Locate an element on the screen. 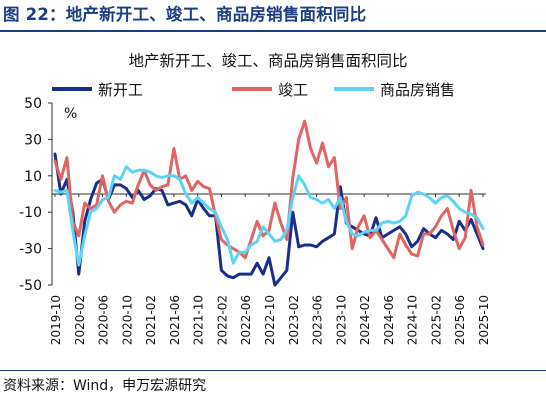  figure-title: 图 22：地产新开工、竣工、商品房销售面积同比 is located at coordinates (185, 14).